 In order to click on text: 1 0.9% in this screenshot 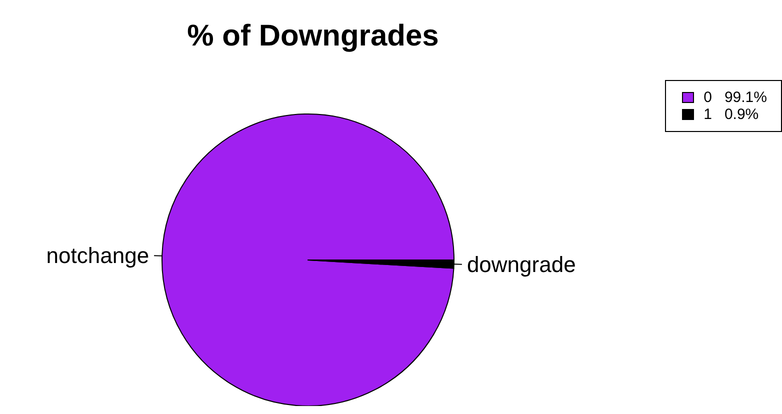, I will do `click(731, 114)`.